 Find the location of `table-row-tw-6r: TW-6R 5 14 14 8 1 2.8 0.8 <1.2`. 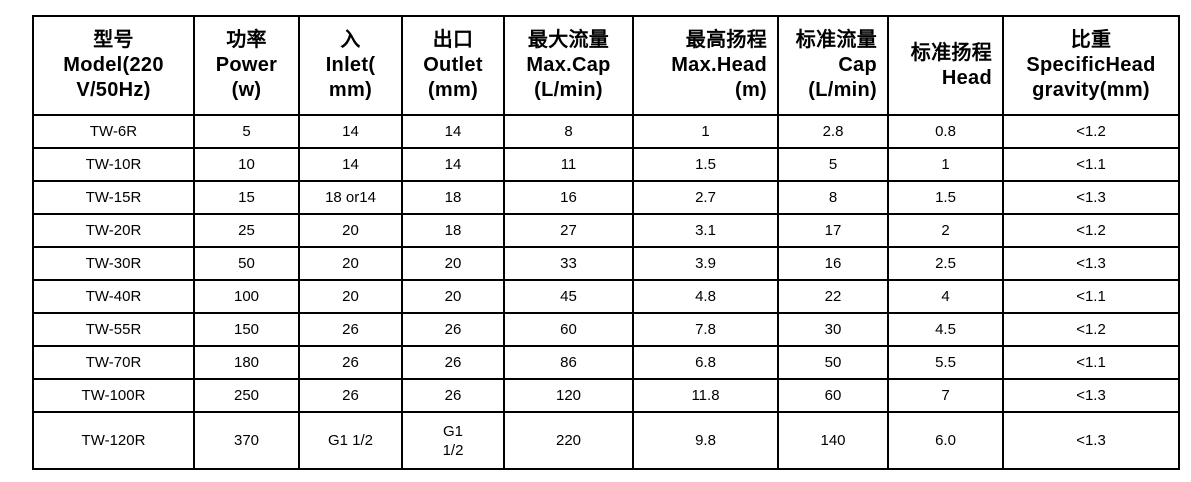

table-row-tw-6r: TW-6R 5 14 14 8 1 2.8 0.8 <1.2 is located at coordinates (606, 131).